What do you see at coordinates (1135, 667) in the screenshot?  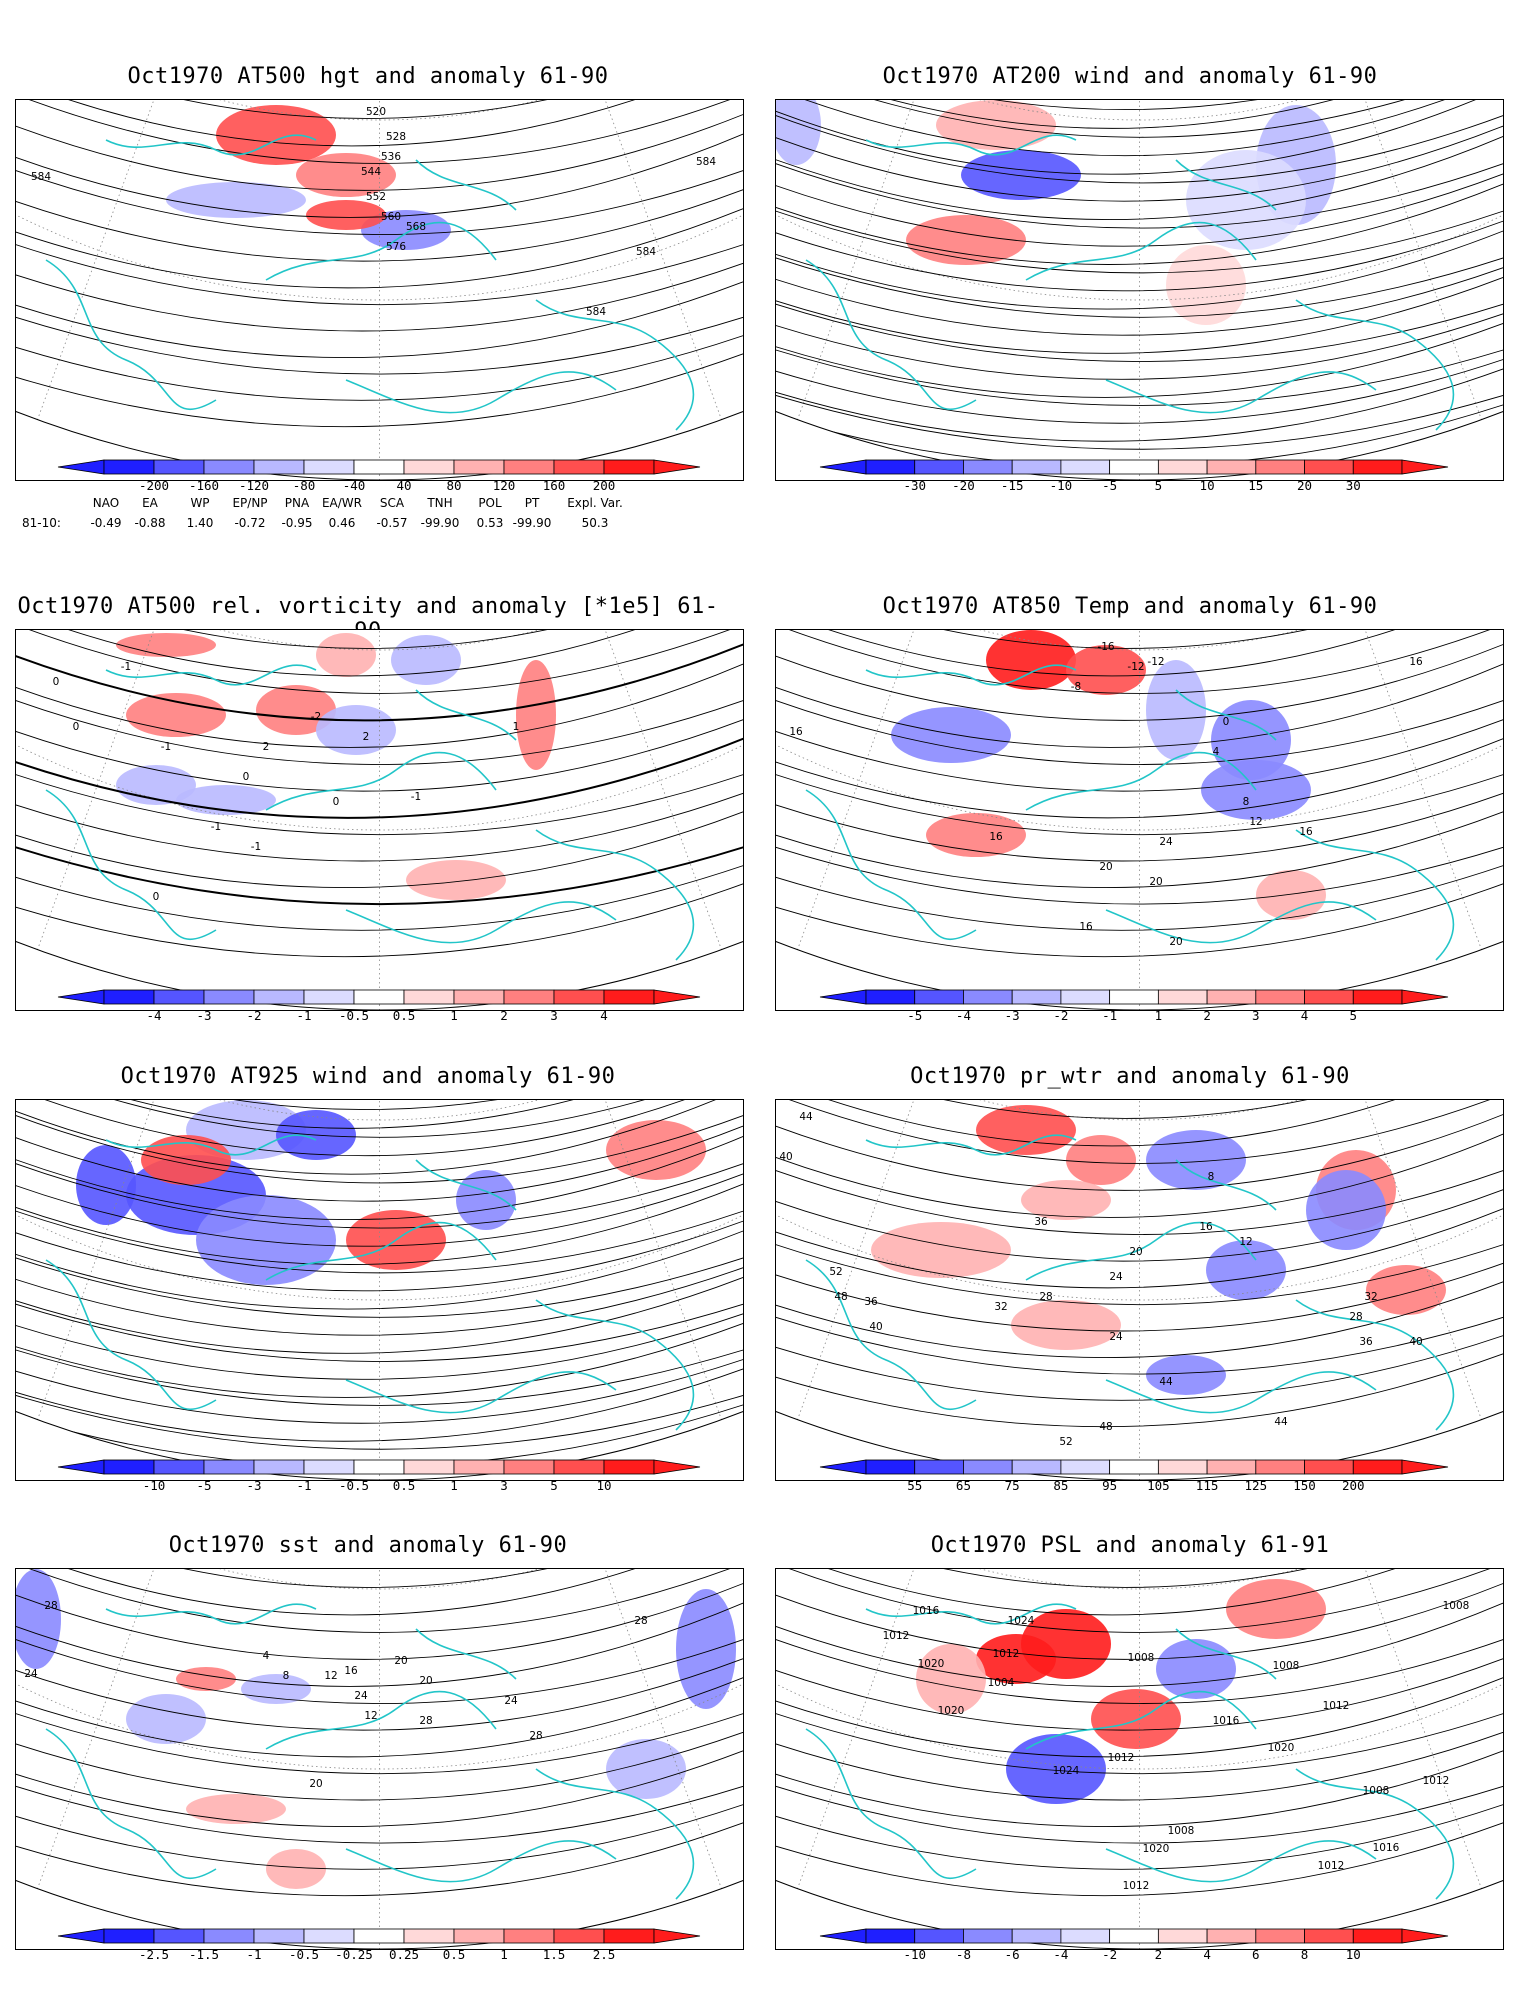 I see `contour-label: -12` at bounding box center [1135, 667].